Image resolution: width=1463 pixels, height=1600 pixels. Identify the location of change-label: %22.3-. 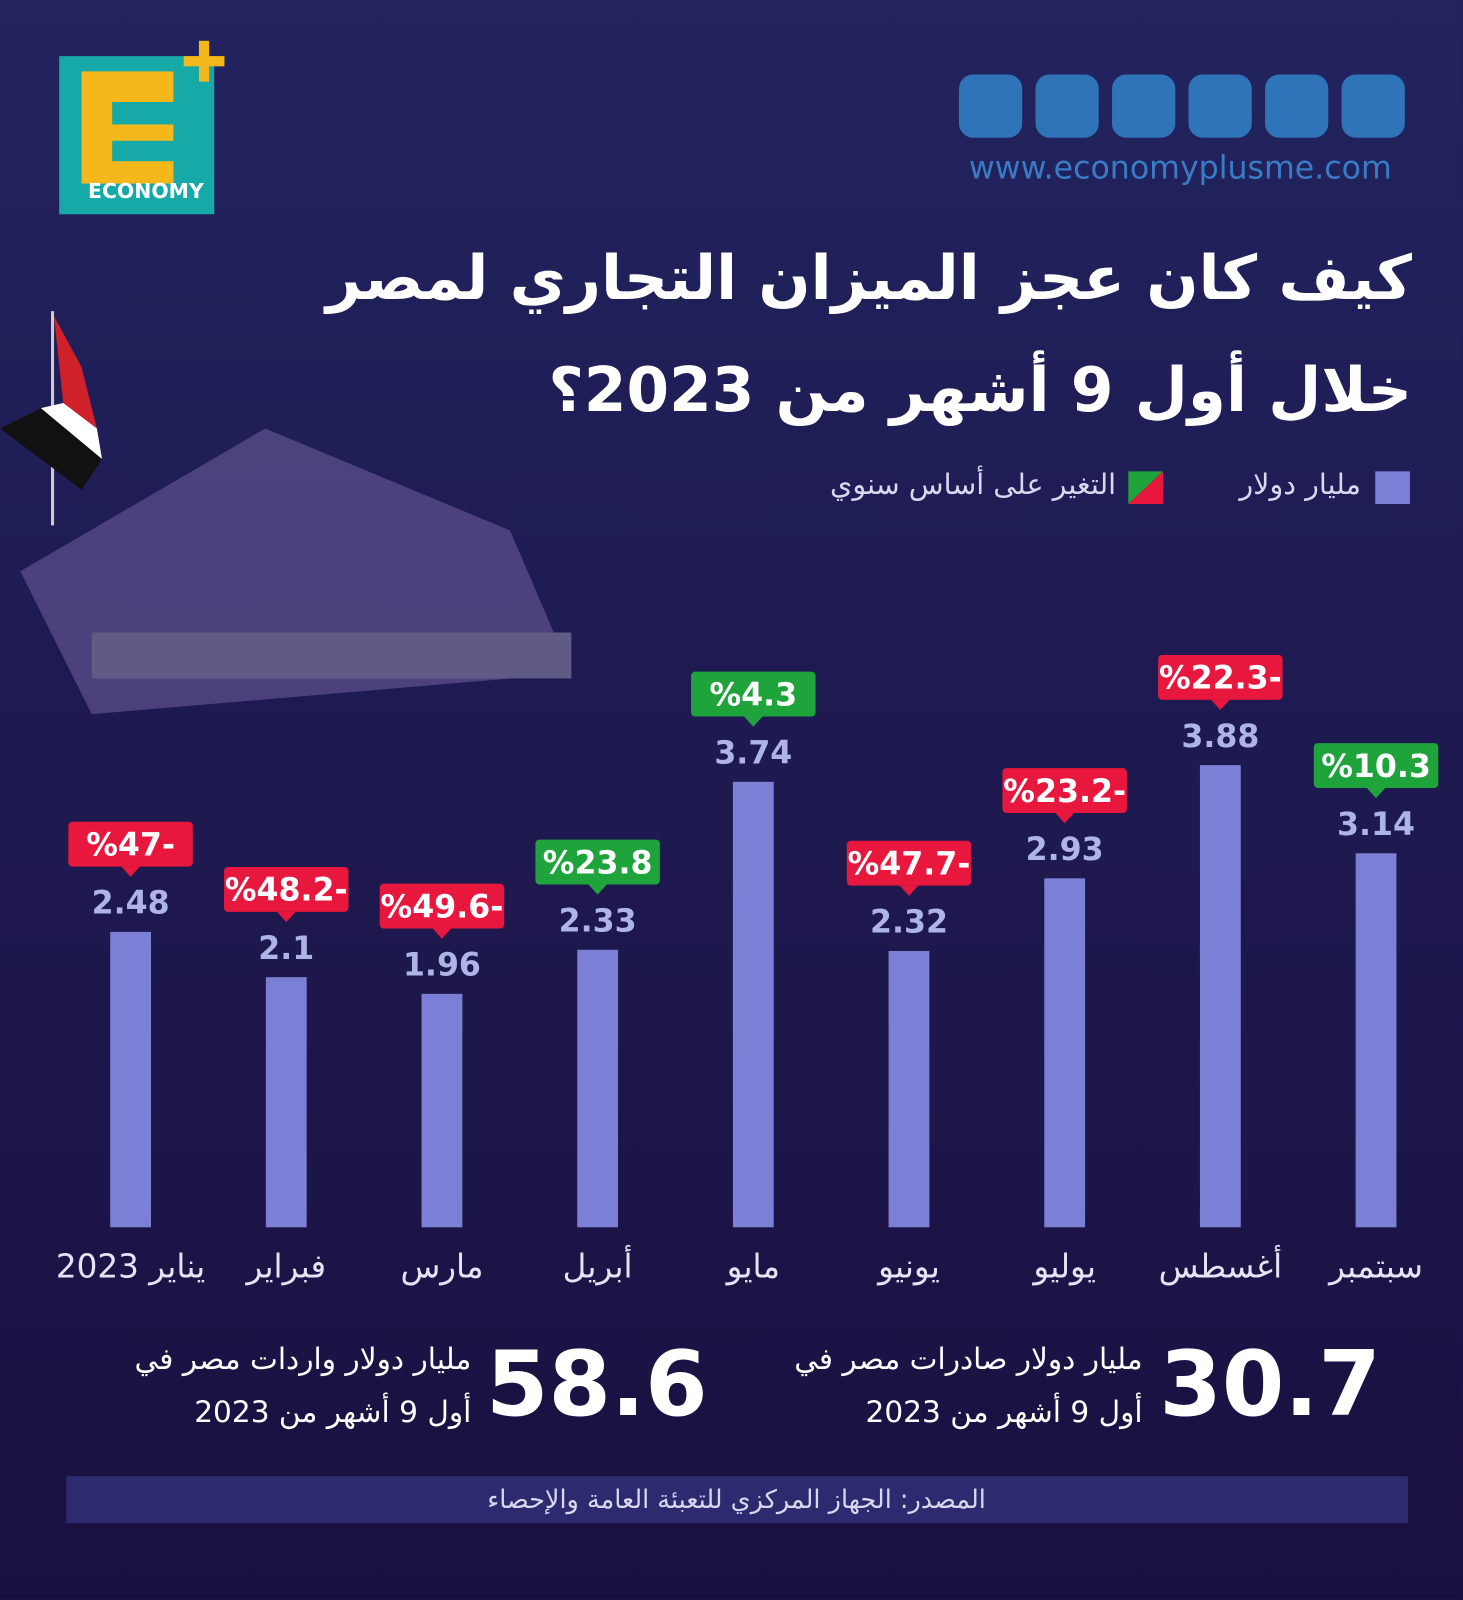
(1220, 679).